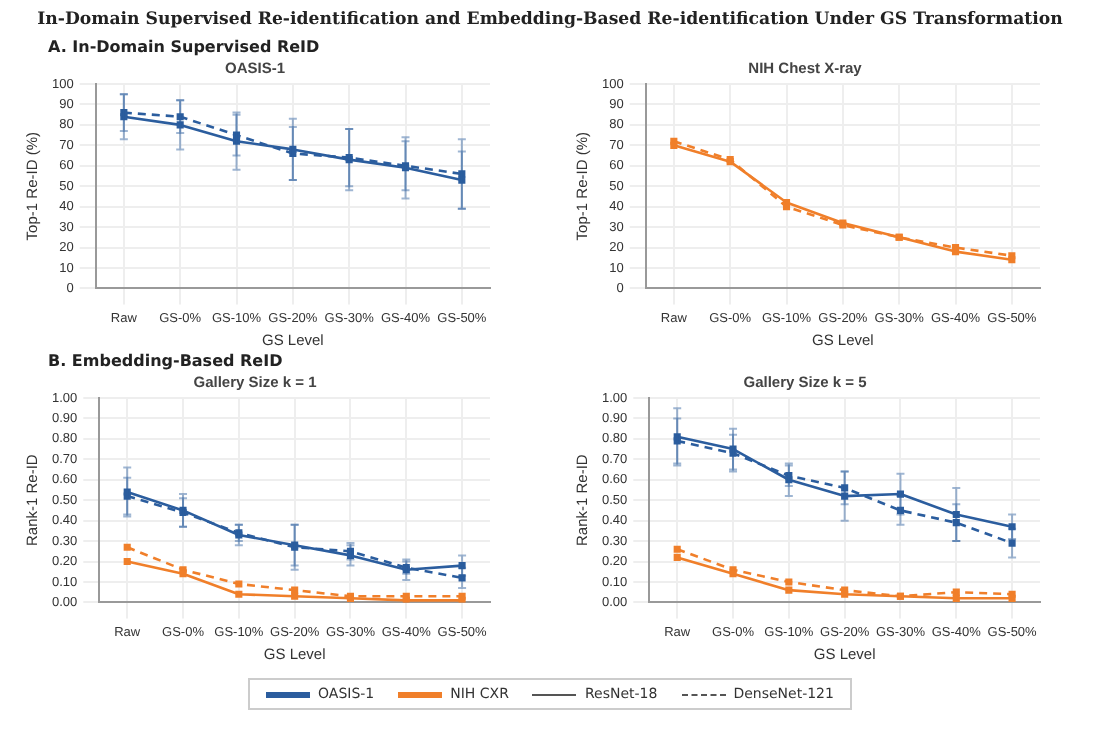 The width and height of the screenshot is (1100, 746). I want to click on text: A. In-Domain Supervised ReID, so click(184, 48).